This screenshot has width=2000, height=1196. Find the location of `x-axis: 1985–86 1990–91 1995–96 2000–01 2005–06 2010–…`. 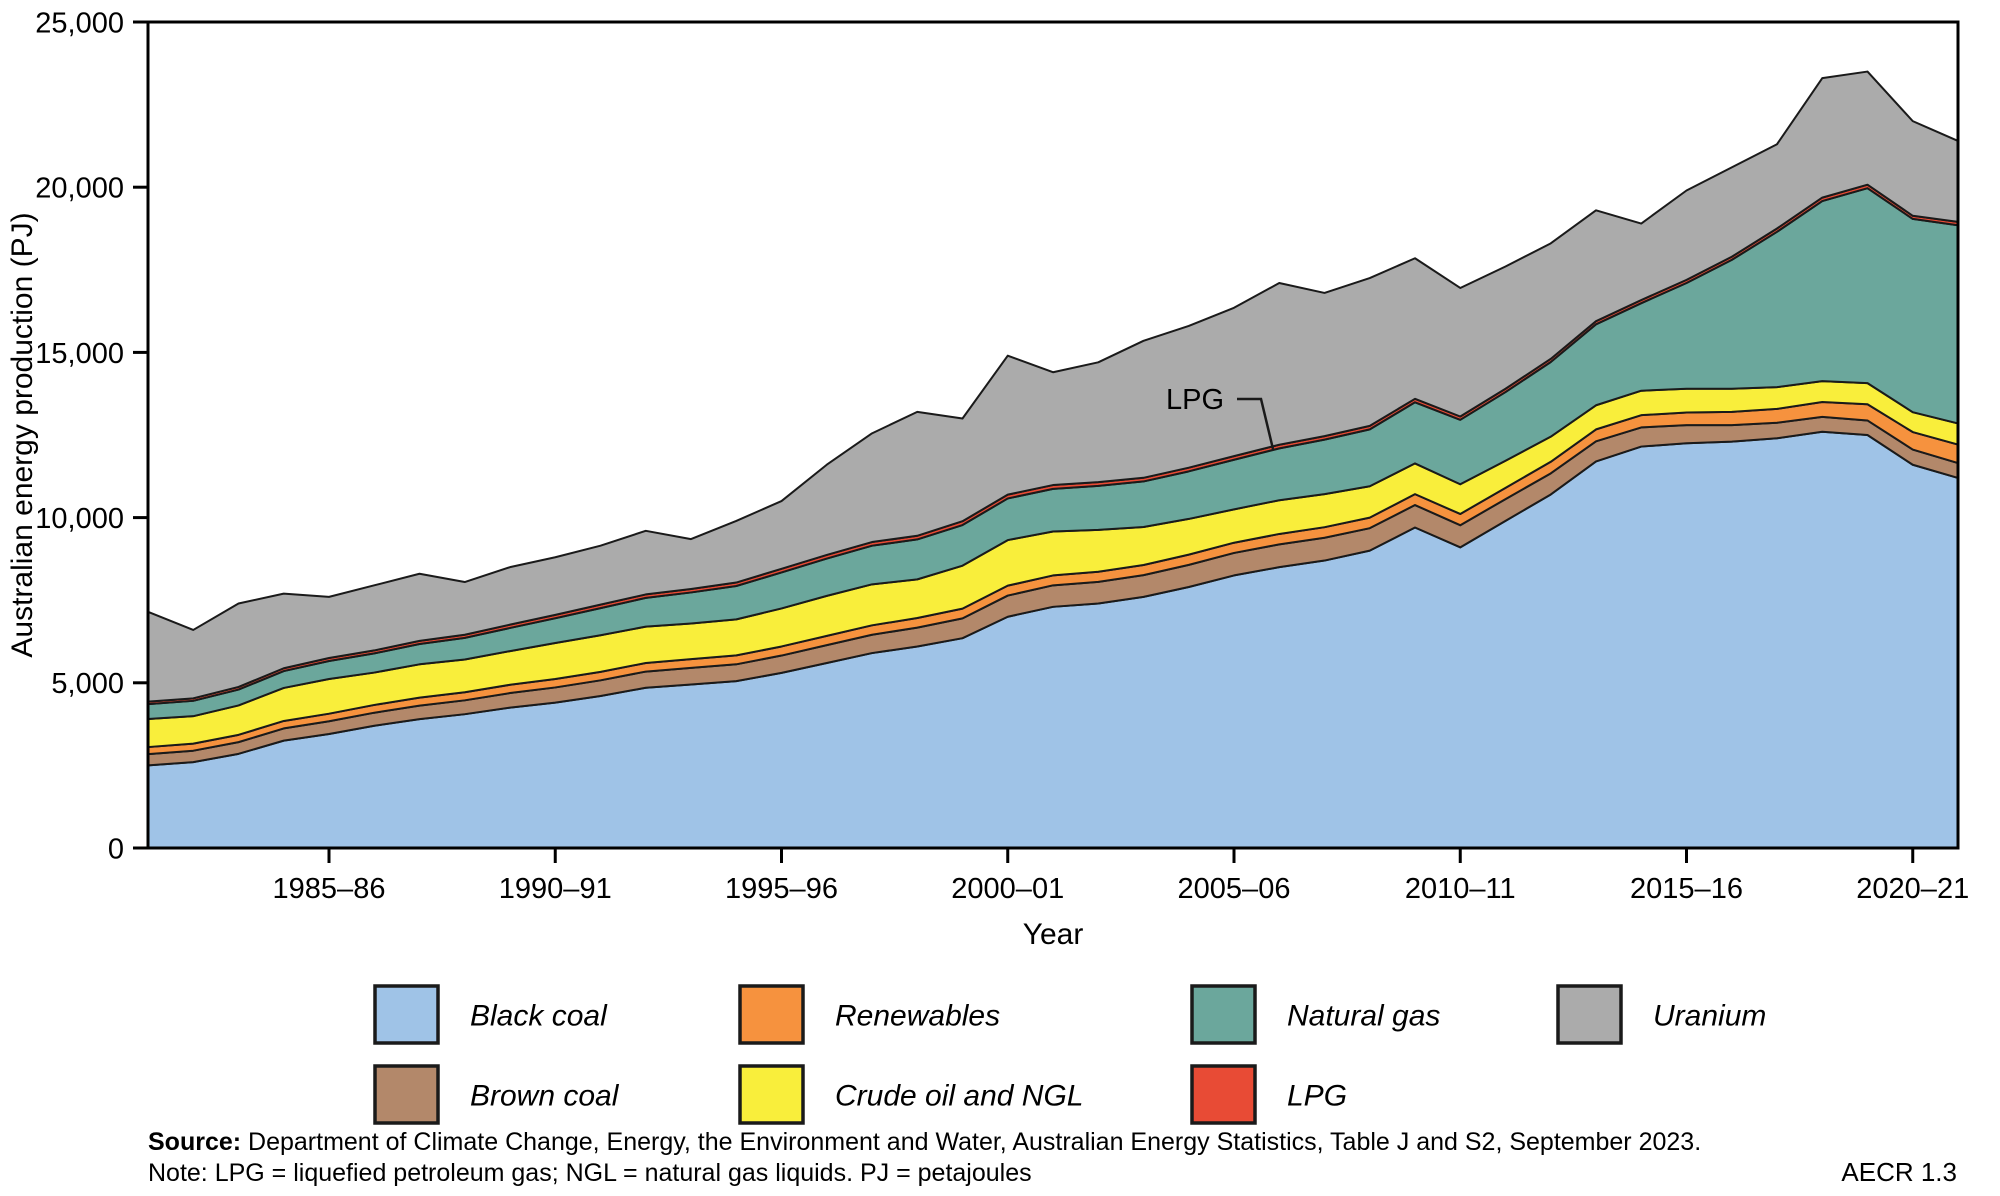

x-axis: 1985–86 1990–91 1995–96 2000–01 2005–06 2010–… is located at coordinates (1121, 876).